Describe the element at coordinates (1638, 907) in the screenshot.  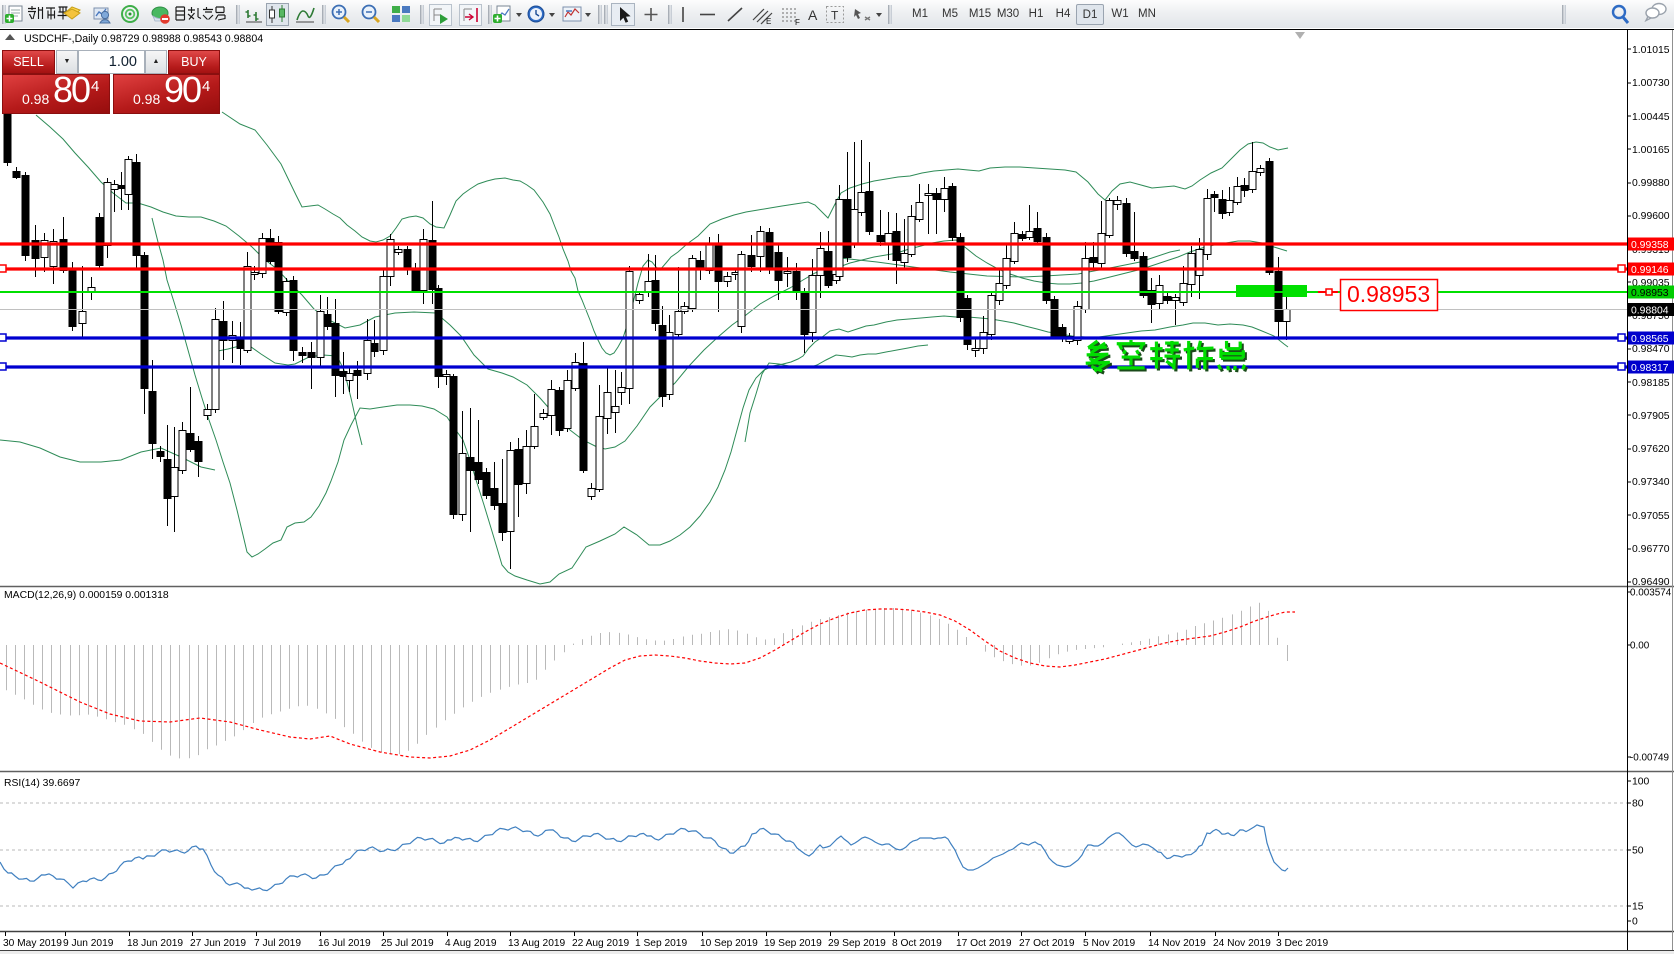
I see `svg-text: 15` at that location.